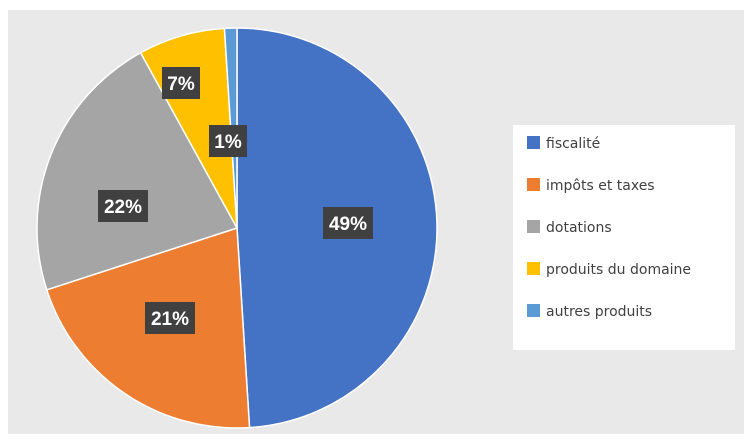  I want to click on legend-label: produits du domaine, so click(618, 270).